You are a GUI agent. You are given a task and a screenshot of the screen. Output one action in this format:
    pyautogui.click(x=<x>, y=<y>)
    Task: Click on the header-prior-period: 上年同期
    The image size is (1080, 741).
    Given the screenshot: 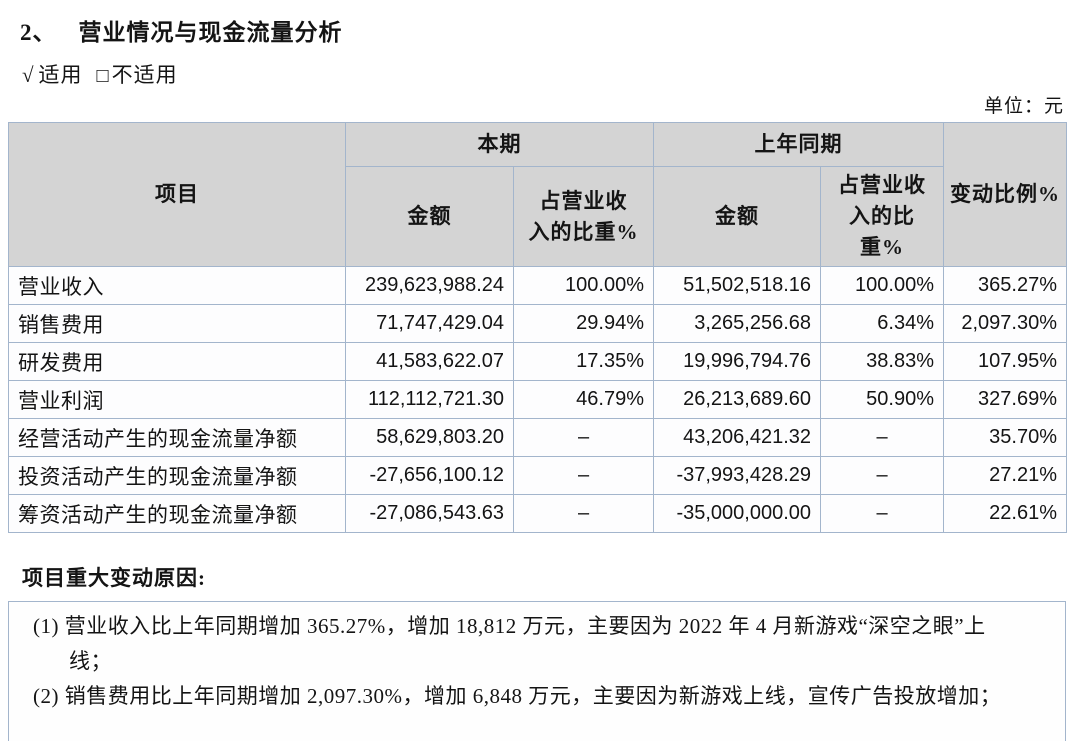 What is the action you would take?
    pyautogui.click(x=798, y=144)
    